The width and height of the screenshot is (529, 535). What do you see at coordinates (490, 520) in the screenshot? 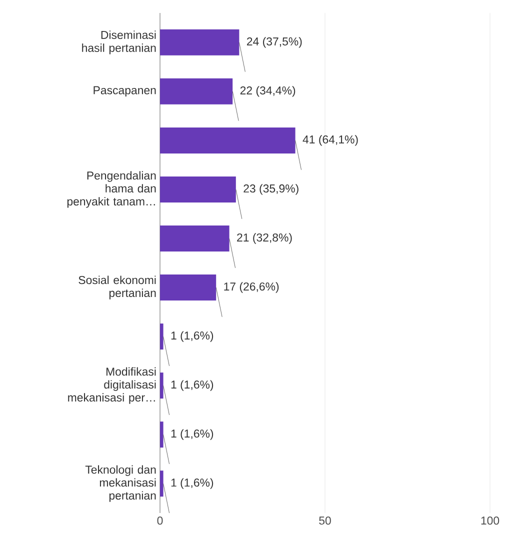
I see `x-tick-label: 100` at bounding box center [490, 520].